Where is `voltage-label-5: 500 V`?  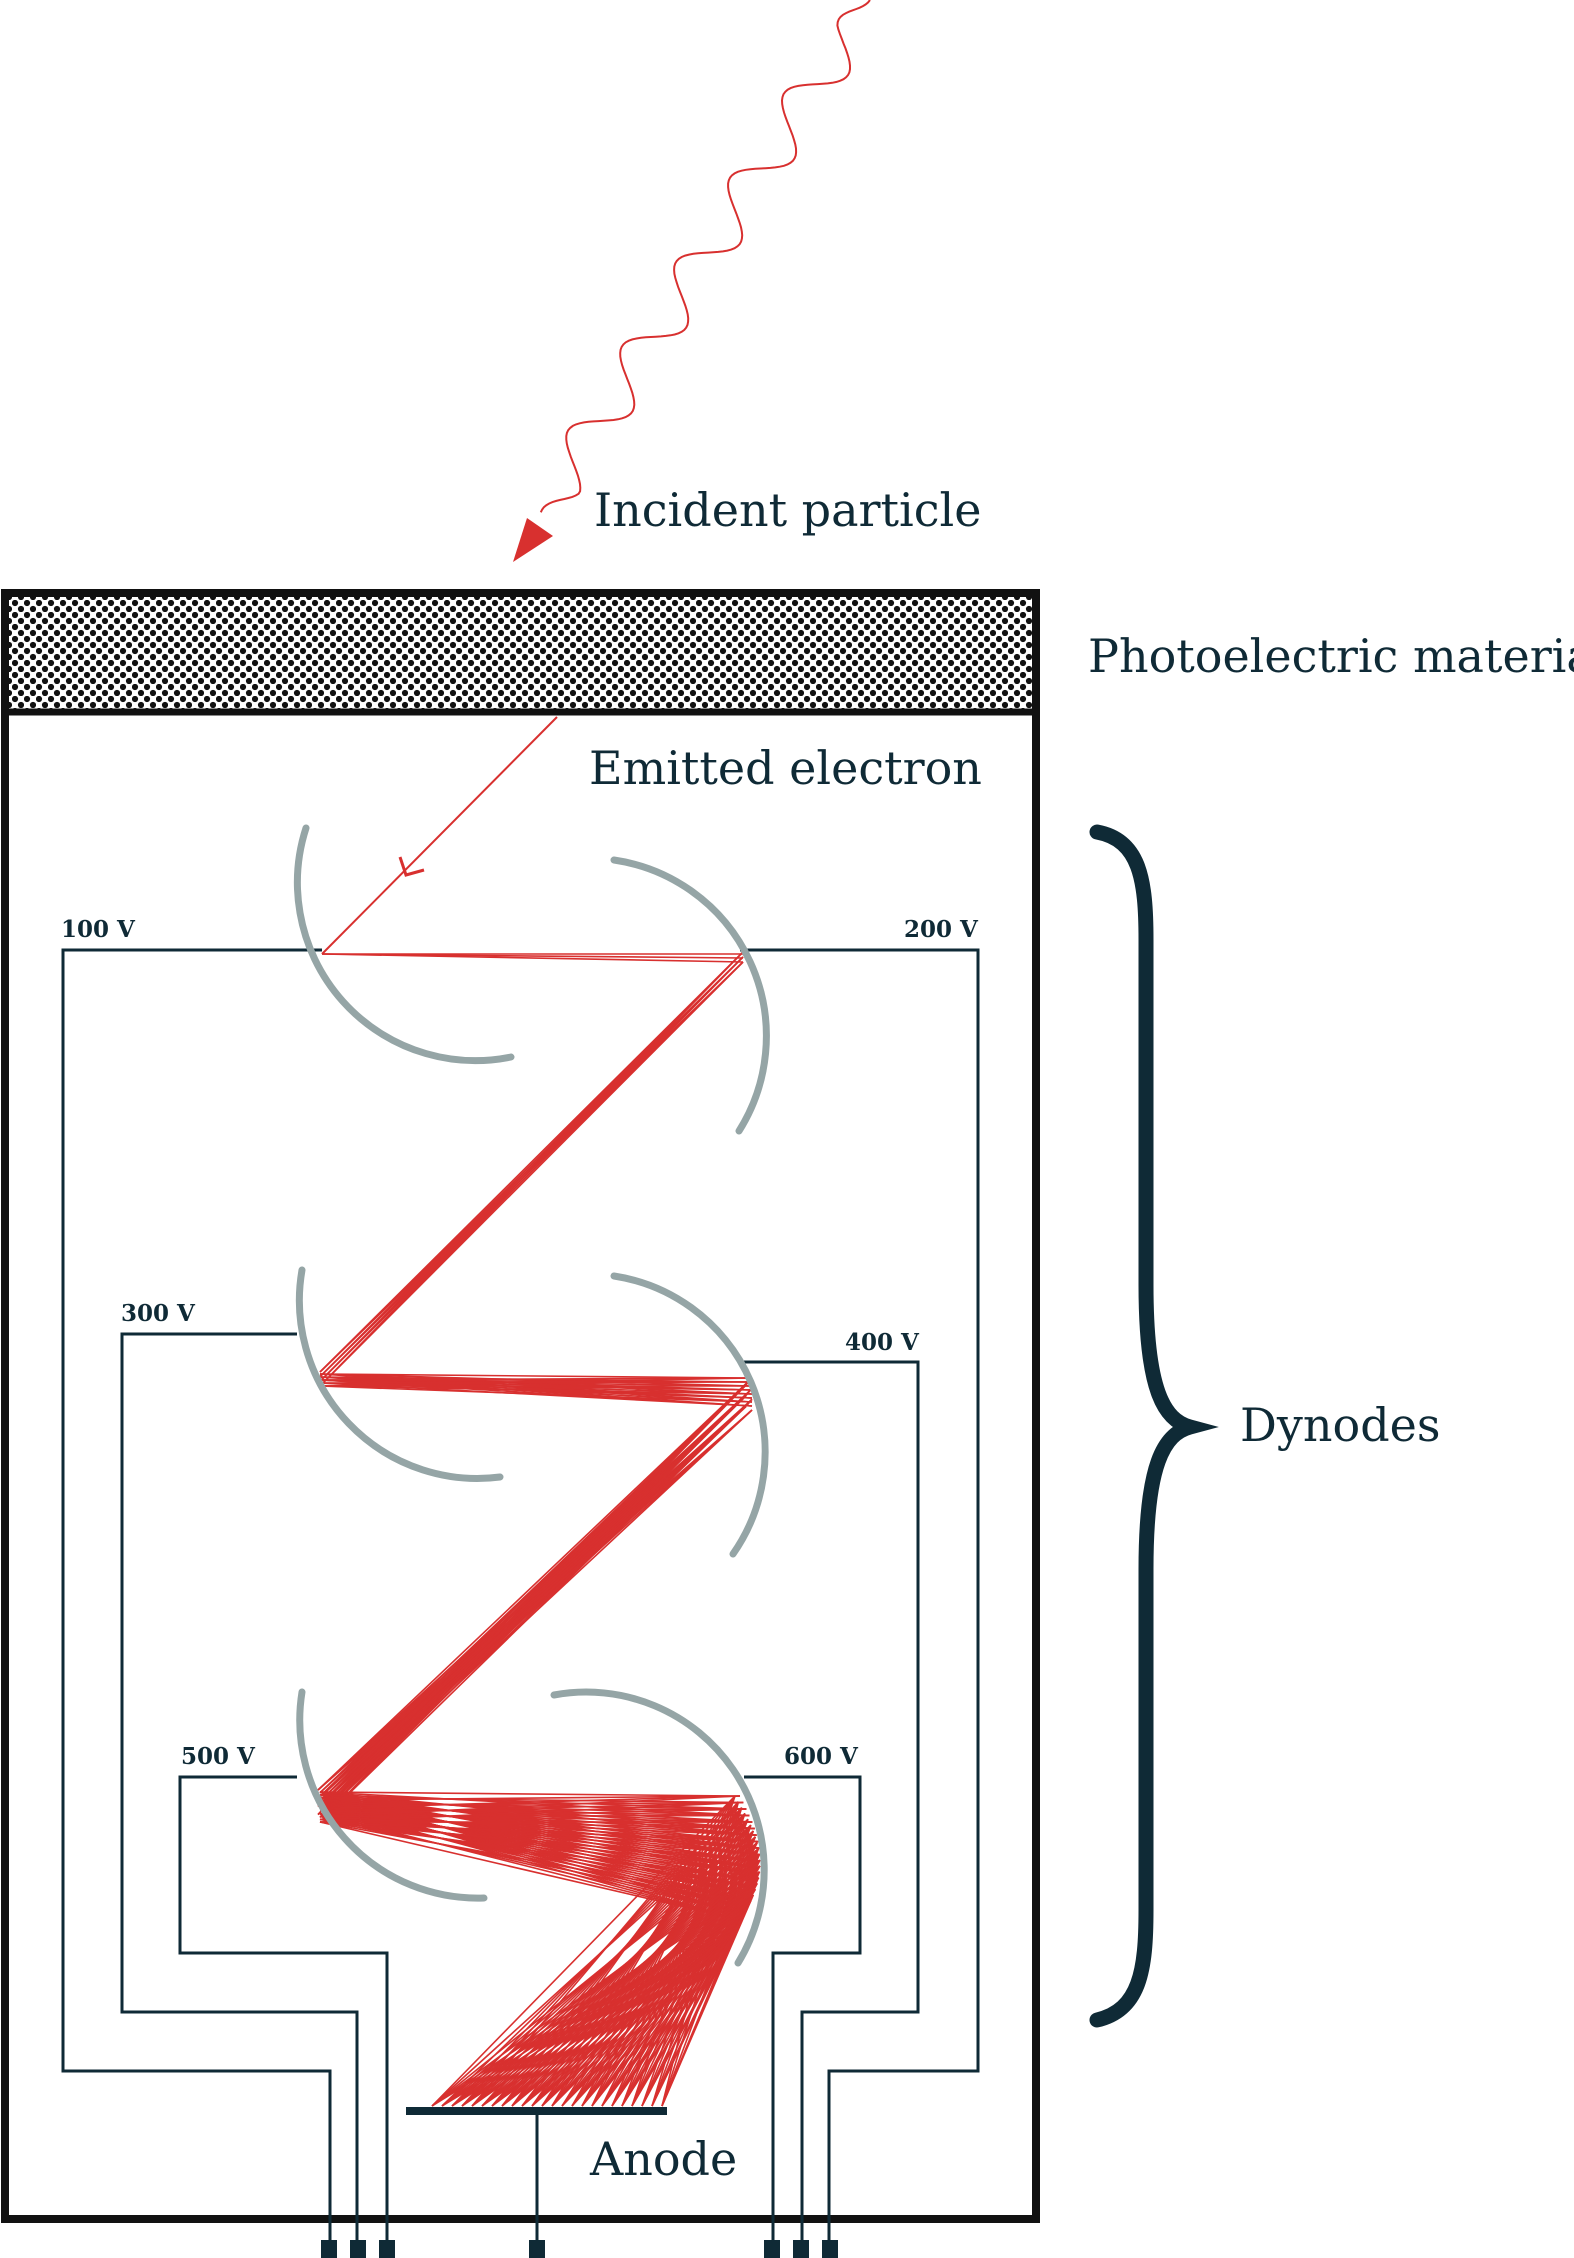 voltage-label-5: 500 V is located at coordinates (218, 1756).